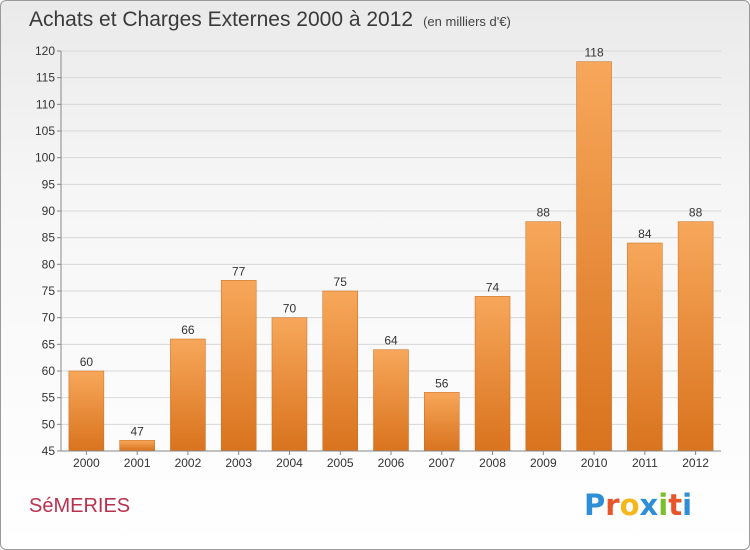  Describe the element at coordinates (137, 463) in the screenshot. I see `x-tick-label-2001: 2001` at that location.